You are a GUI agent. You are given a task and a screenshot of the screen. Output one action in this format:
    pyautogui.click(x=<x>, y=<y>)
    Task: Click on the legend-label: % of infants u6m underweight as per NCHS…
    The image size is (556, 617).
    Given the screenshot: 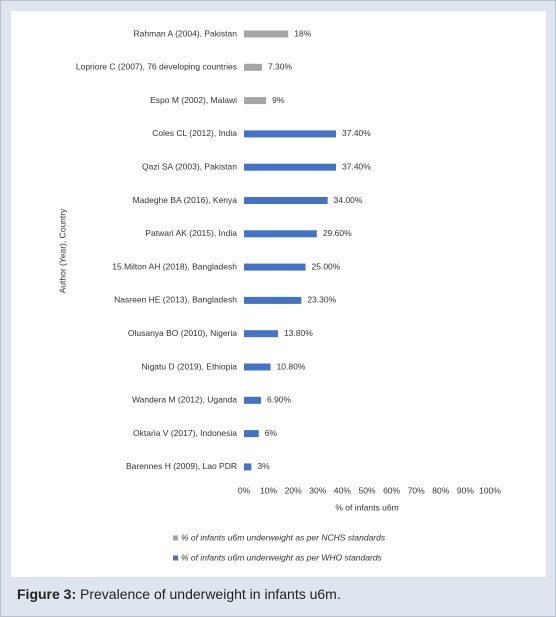 What is the action you would take?
    pyautogui.click(x=283, y=537)
    